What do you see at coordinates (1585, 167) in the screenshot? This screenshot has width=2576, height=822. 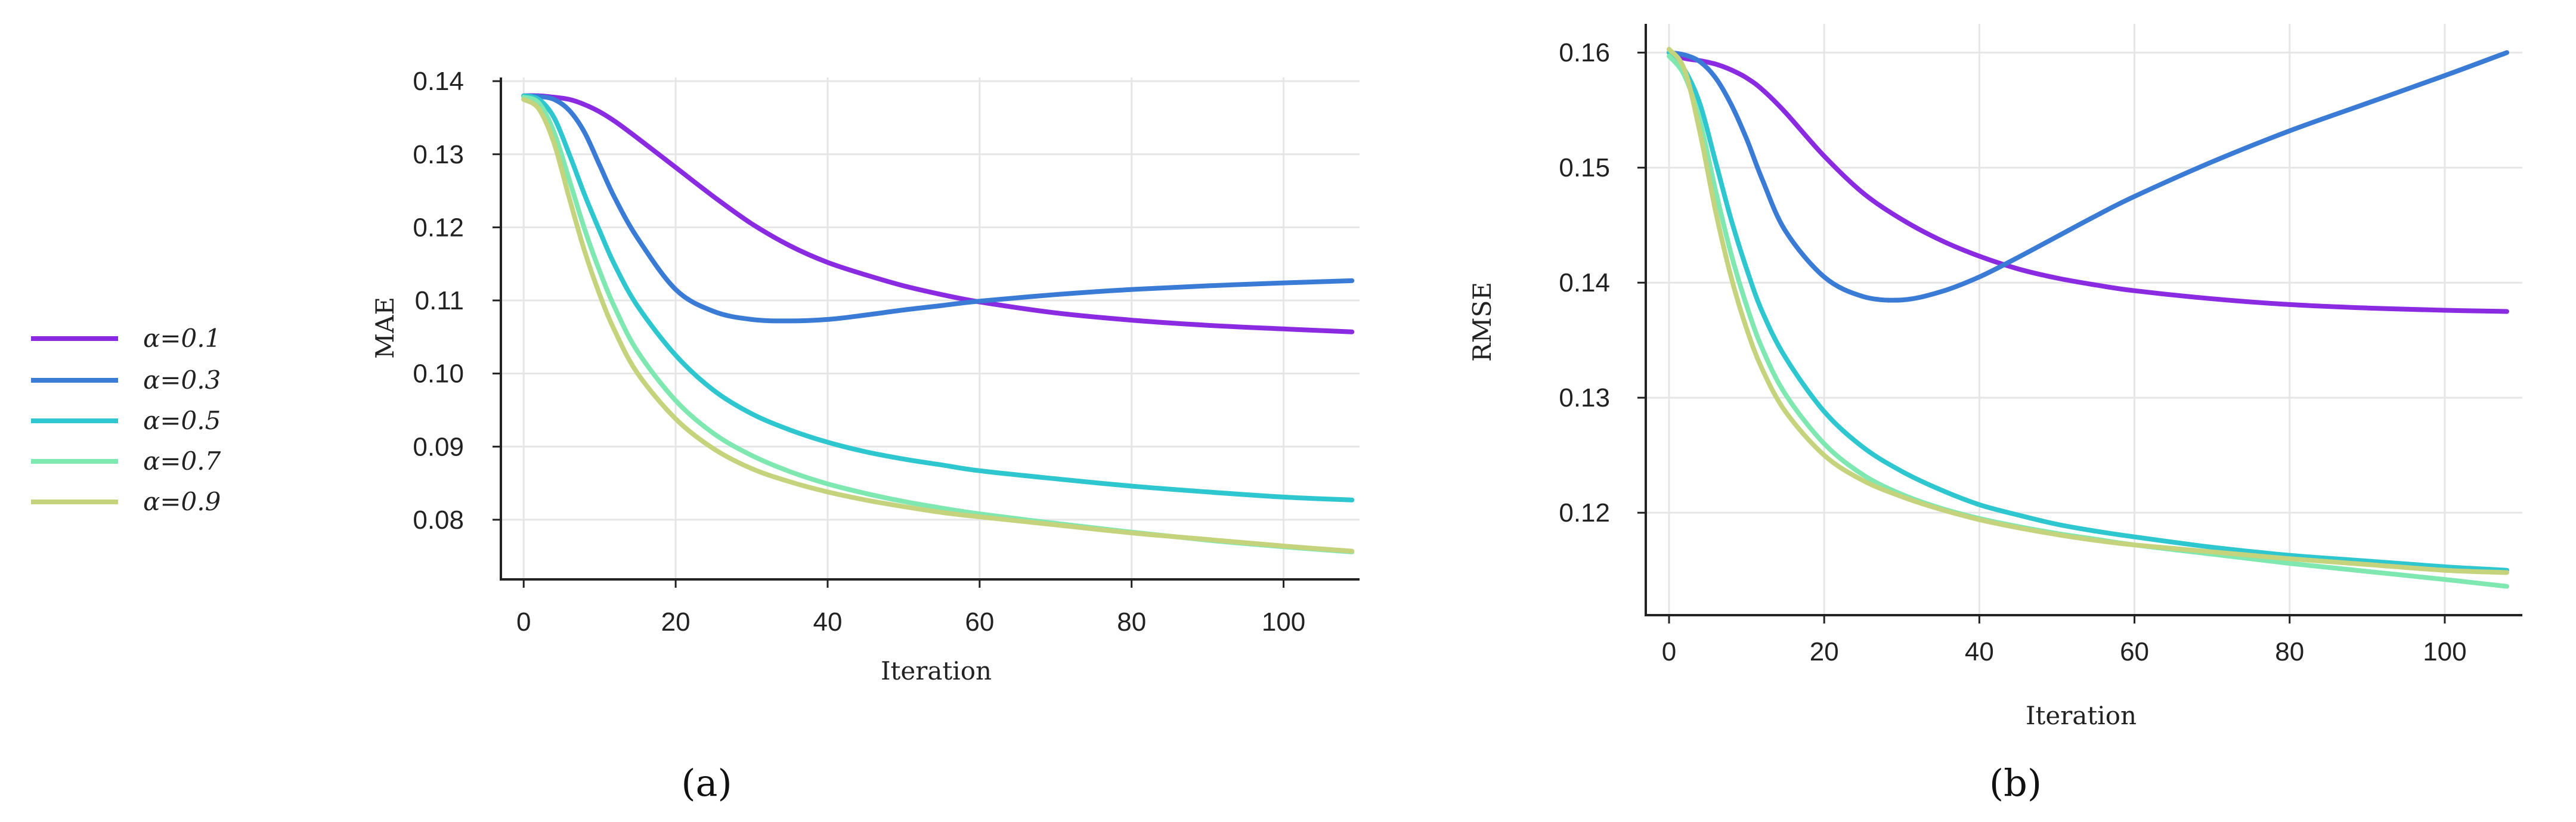 I see `y-tick-label: 0.15` at bounding box center [1585, 167].